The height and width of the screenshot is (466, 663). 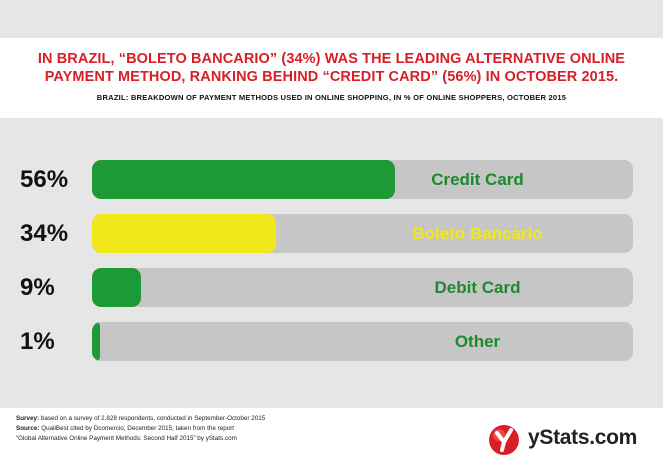 What do you see at coordinates (44, 233) in the screenshot?
I see `bar-value-label: 34%` at bounding box center [44, 233].